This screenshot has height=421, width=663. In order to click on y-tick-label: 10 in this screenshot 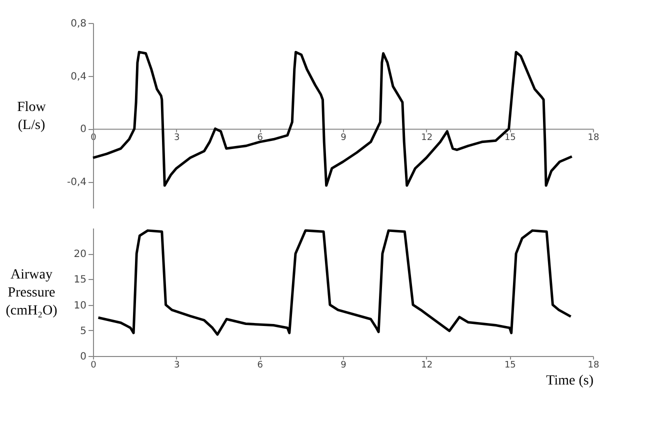, I will do `click(80, 306)`.